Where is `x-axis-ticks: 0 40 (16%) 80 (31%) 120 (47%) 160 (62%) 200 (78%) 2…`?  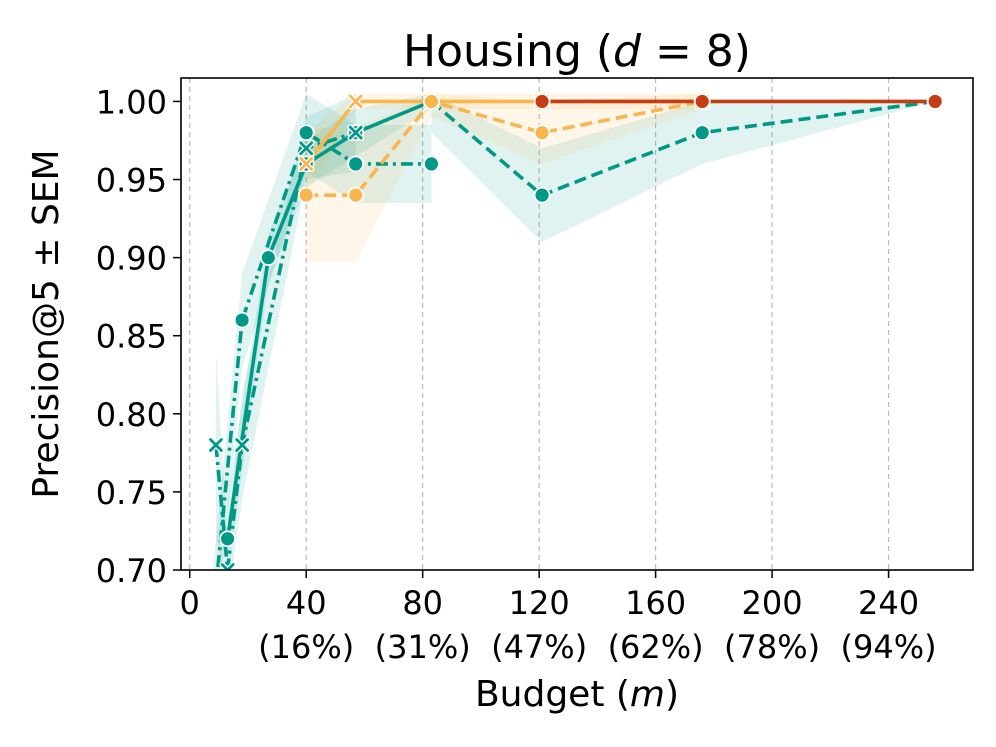
x-axis-ticks: 0 40 (16%) 80 (31%) 120 (47%) 160 (62%) 200 (78%) 2… is located at coordinates (558, 618).